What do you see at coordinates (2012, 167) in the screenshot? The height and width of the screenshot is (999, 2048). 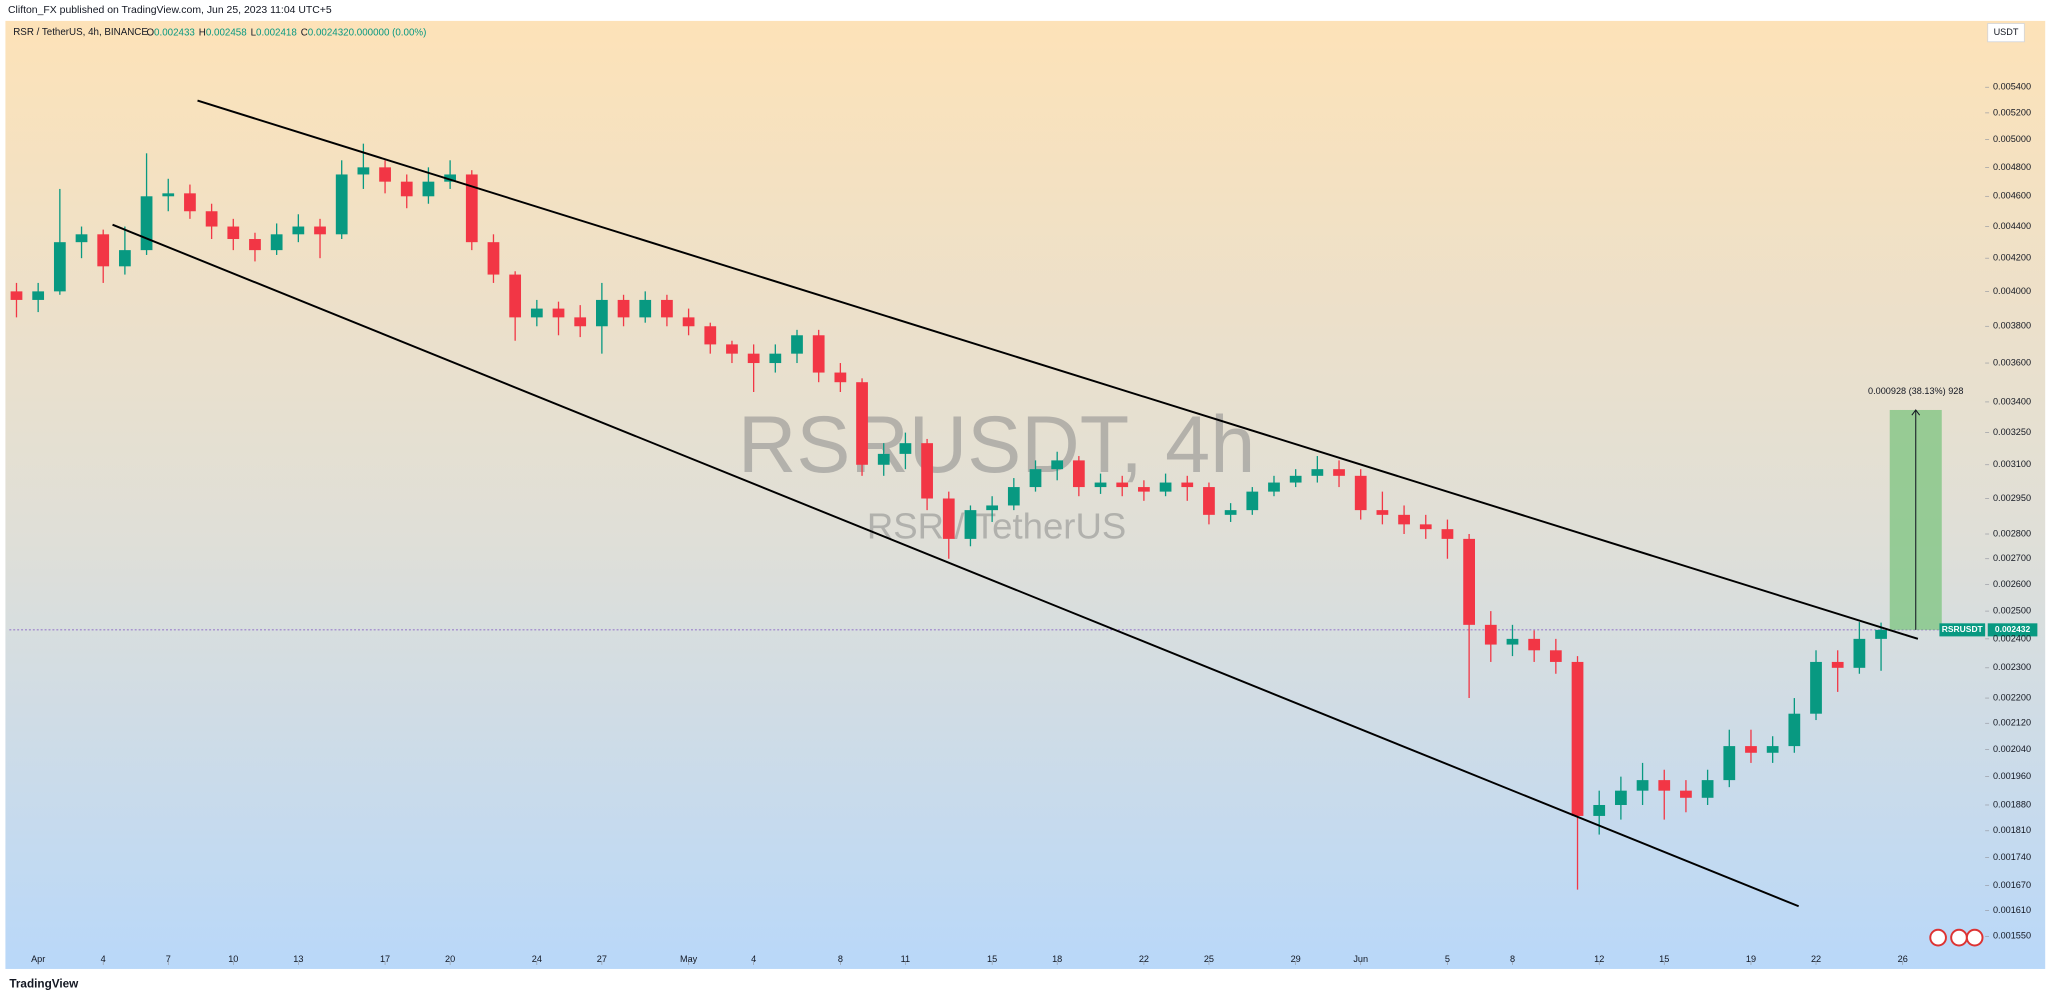 I see `y-tick-label: 0.004800` at bounding box center [2012, 167].